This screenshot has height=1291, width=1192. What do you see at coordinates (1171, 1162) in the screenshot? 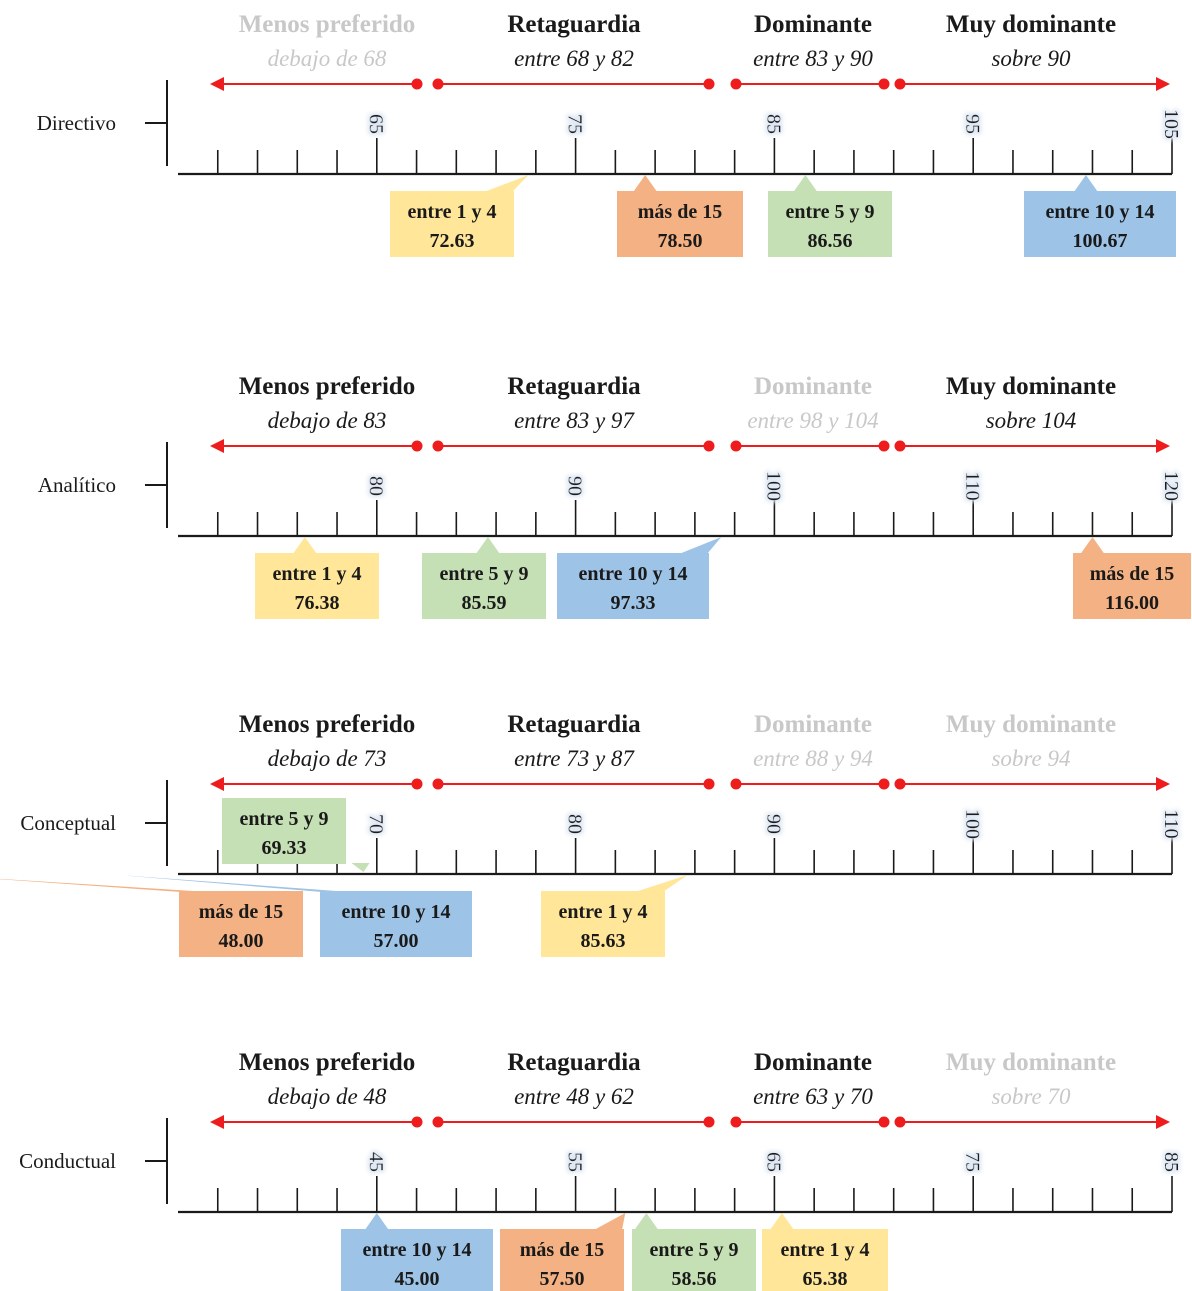
I see `tick-label: 85` at bounding box center [1171, 1162].